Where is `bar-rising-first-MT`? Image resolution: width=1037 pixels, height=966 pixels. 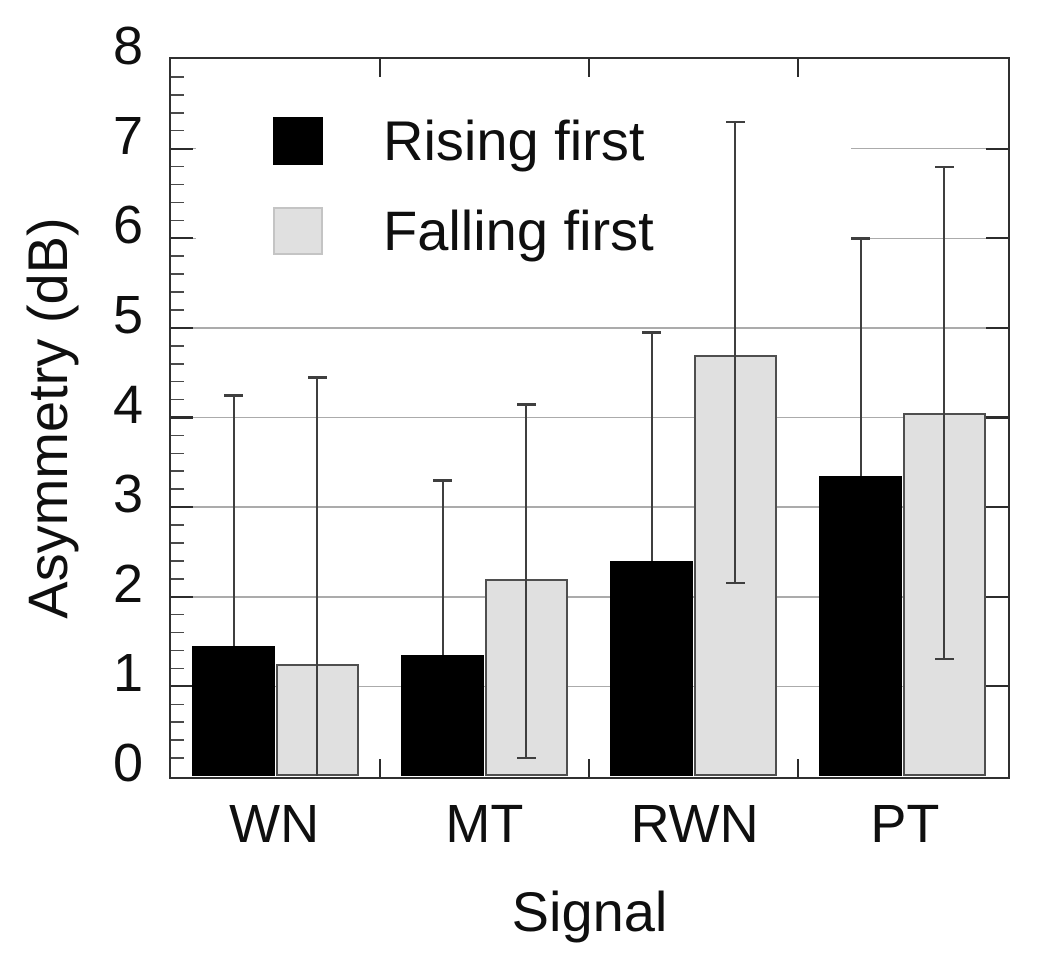 bar-rising-first-MT is located at coordinates (442, 715).